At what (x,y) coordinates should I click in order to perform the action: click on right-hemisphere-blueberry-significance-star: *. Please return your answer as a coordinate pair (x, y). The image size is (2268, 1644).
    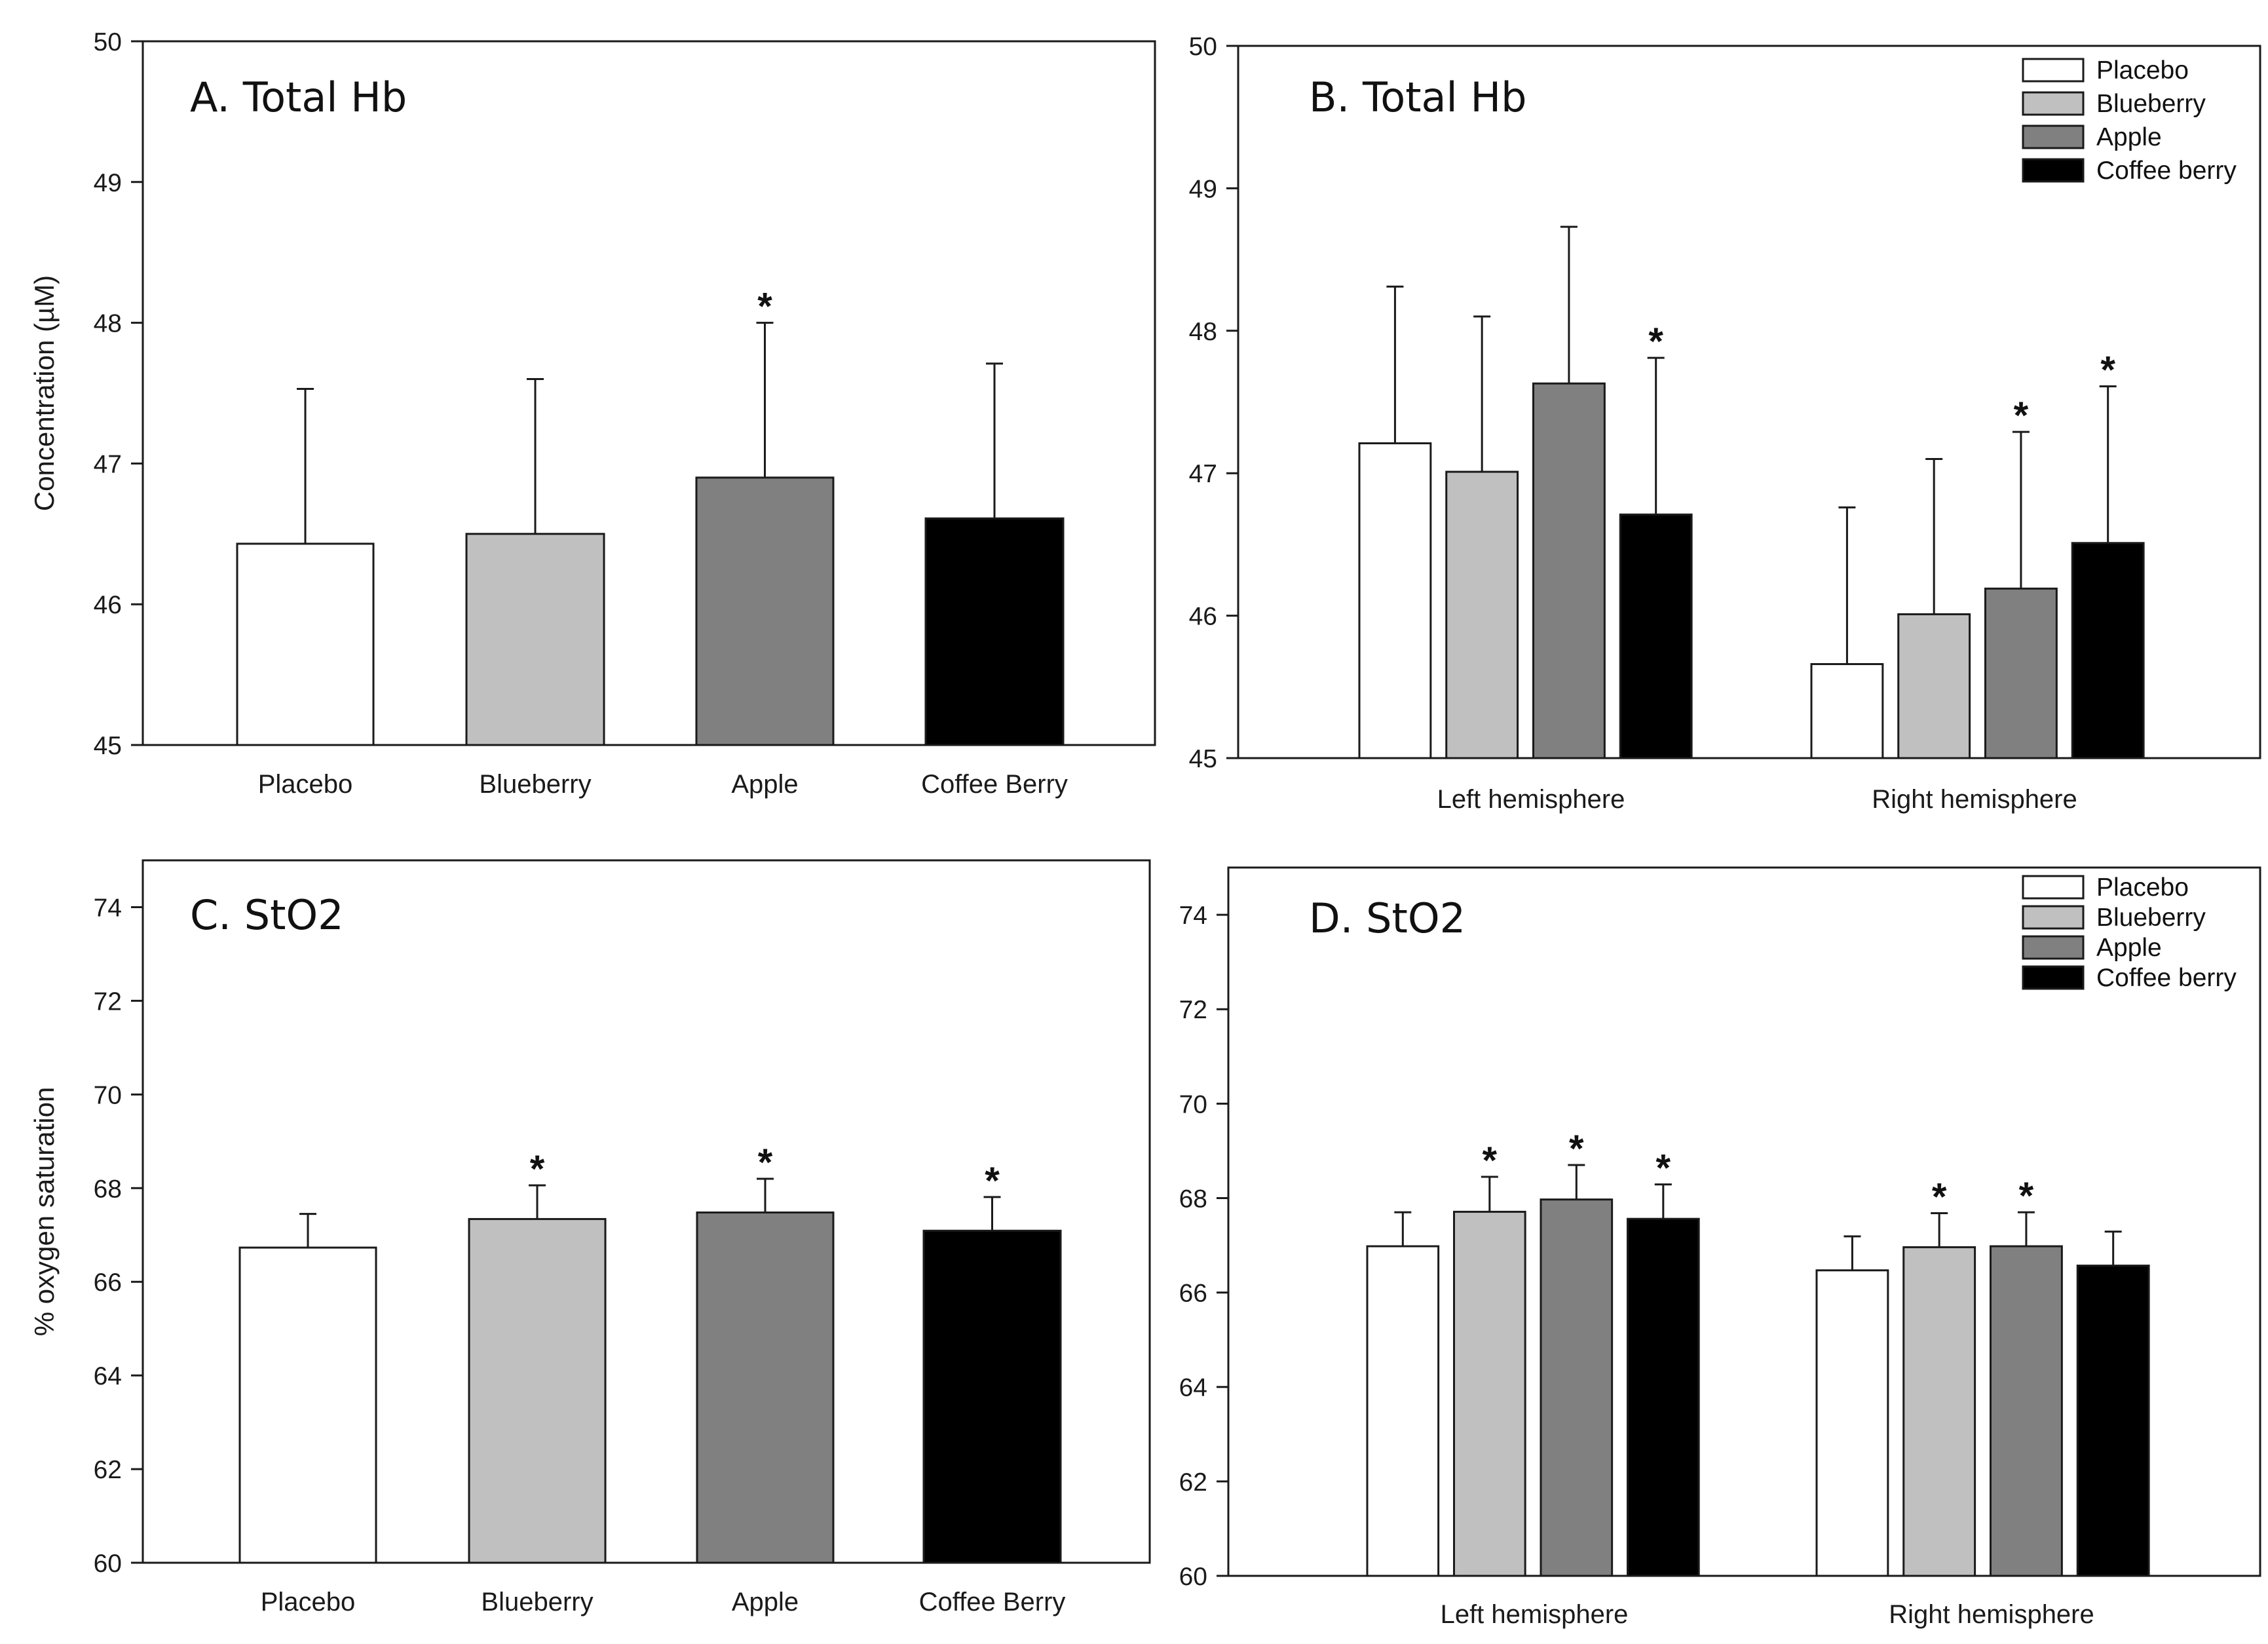
    Looking at the image, I should click on (1939, 1197).